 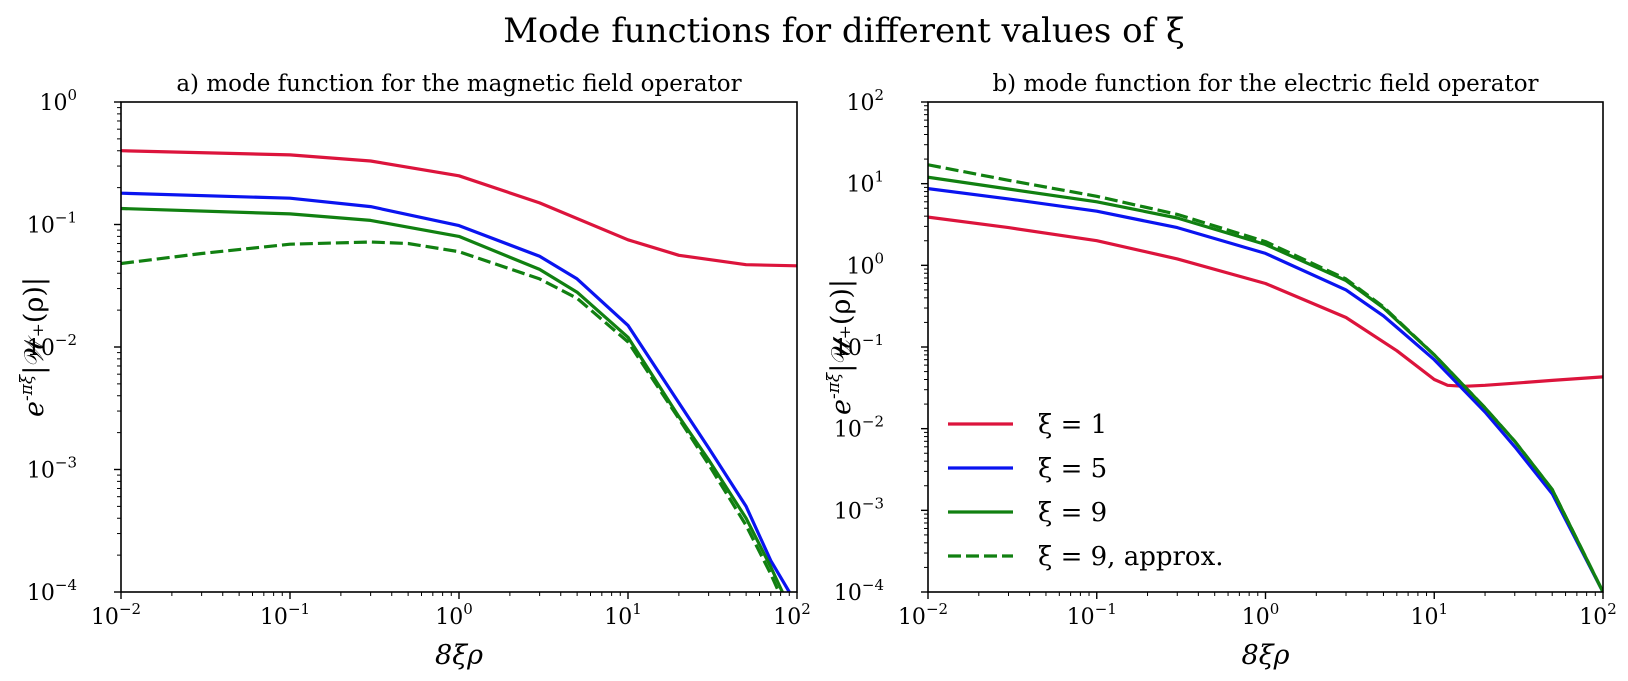 What do you see at coordinates (1072, 469) in the screenshot?
I see `legend-label: ξ = 5` at bounding box center [1072, 469].